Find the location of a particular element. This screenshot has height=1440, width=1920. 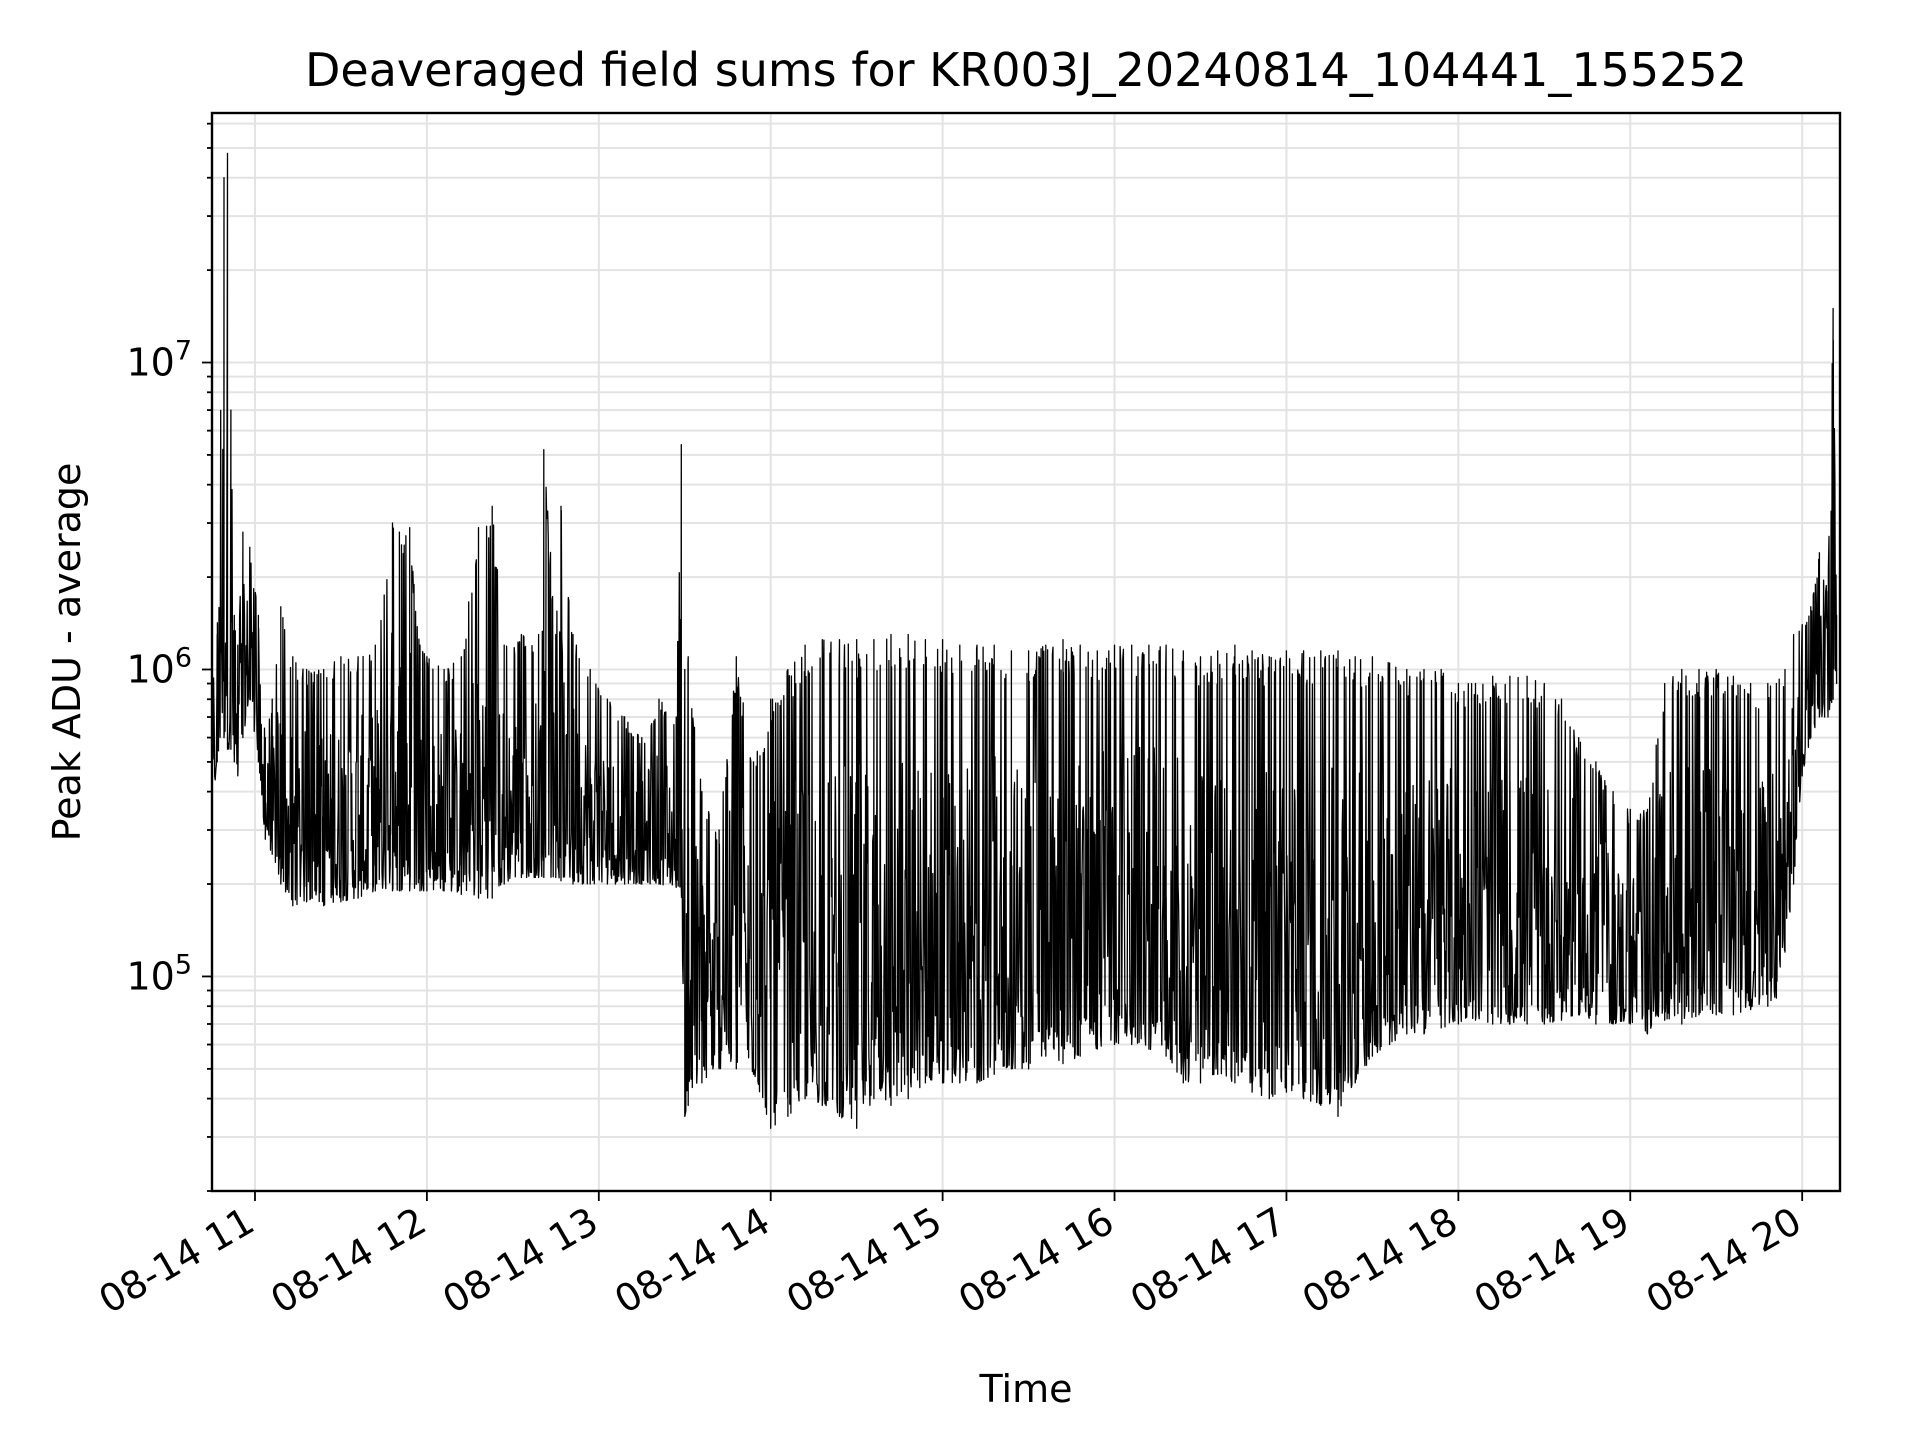

y-axis-title: Peak ADU - average is located at coordinates (67, 652).